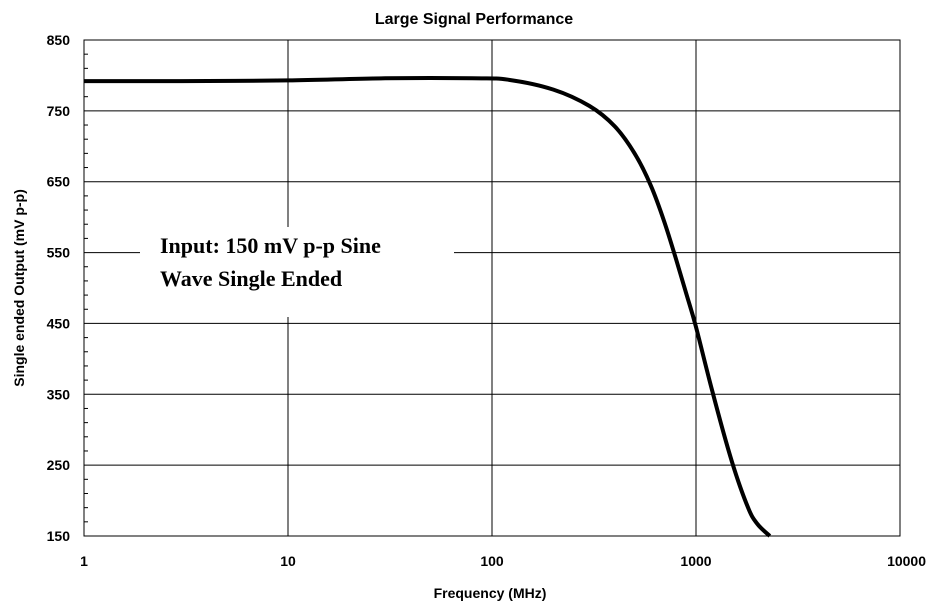 This screenshot has height=606, width=930. What do you see at coordinates (59, 465) in the screenshot?
I see `y-tick-label: 250` at bounding box center [59, 465].